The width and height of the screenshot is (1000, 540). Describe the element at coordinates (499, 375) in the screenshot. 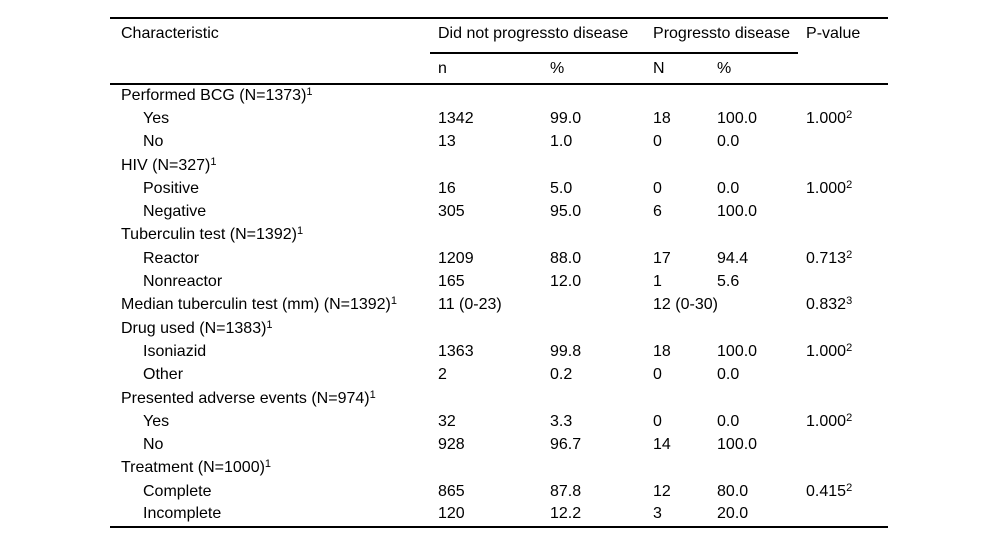

I see `table-row: Other 2 0.2 0 0.0` at that location.